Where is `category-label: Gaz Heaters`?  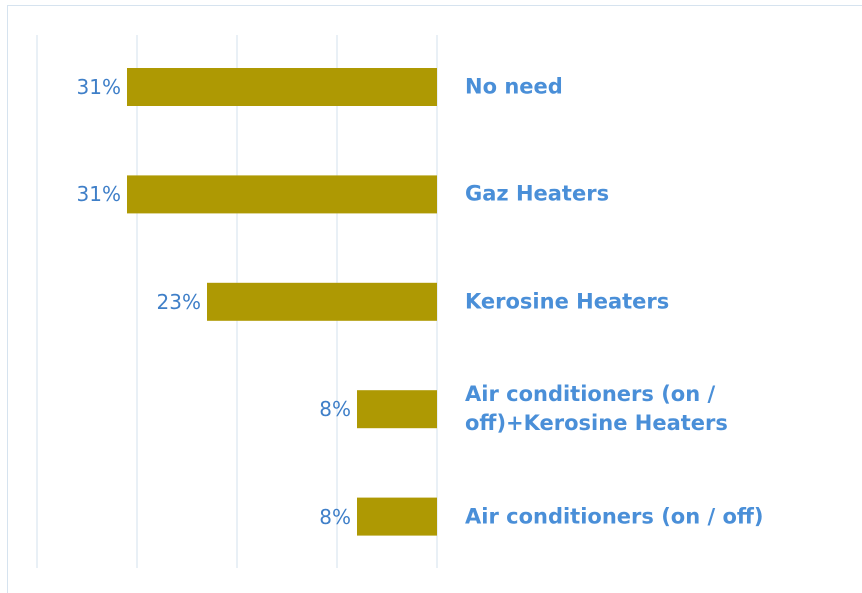 category-label: Gaz Heaters is located at coordinates (537, 193).